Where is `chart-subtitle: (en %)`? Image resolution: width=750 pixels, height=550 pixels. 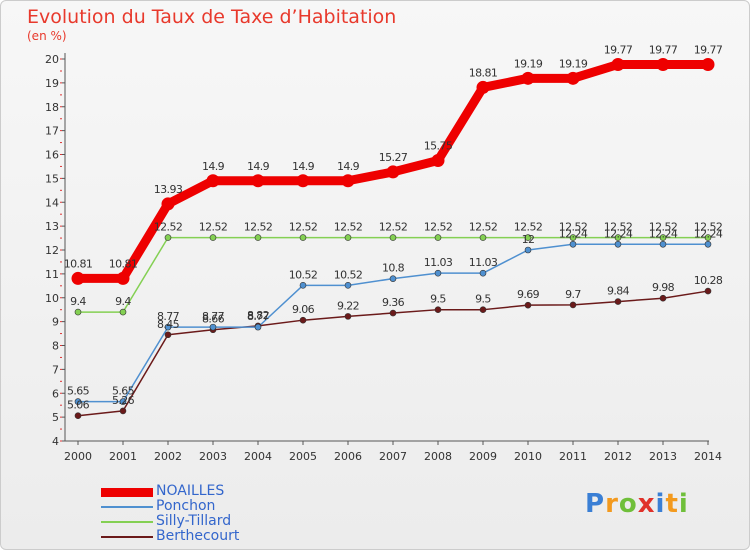
chart-subtitle: (en %) is located at coordinates (47, 36).